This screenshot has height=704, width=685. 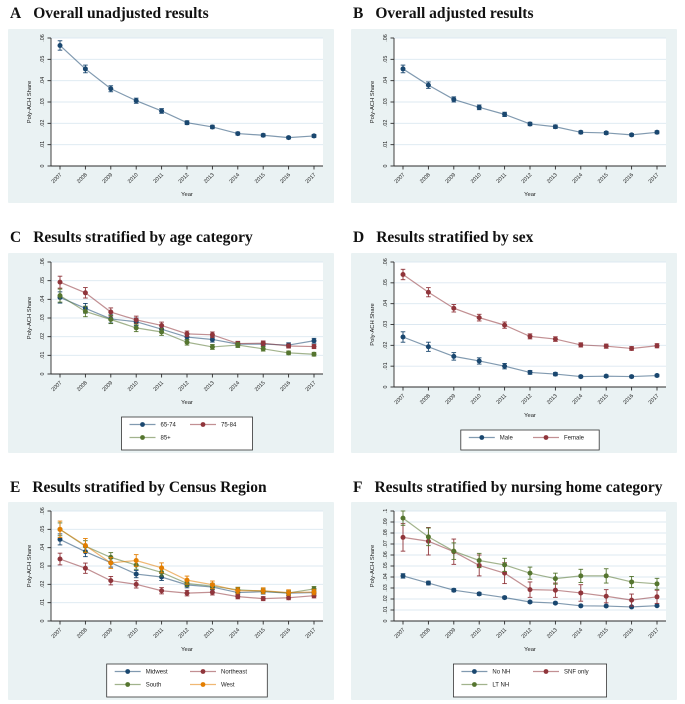 I want to click on panel-d-title: D Results stratified by sex, so click(x=515, y=238).